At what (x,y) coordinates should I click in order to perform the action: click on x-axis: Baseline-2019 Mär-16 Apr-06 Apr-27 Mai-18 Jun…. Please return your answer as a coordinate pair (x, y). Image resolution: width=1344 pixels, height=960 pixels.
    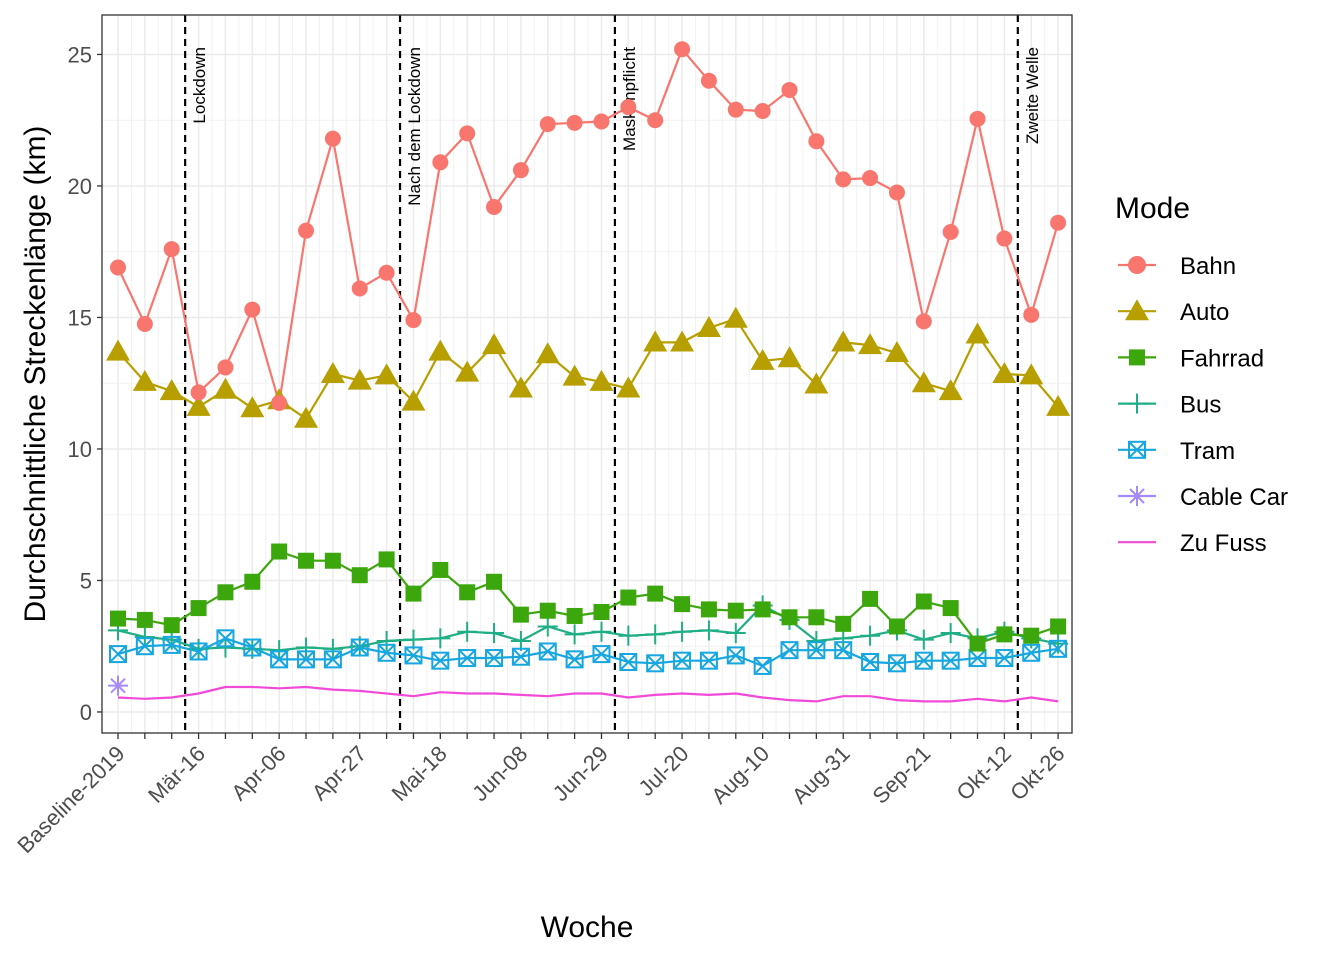
    Looking at the image, I should click on (541, 795).